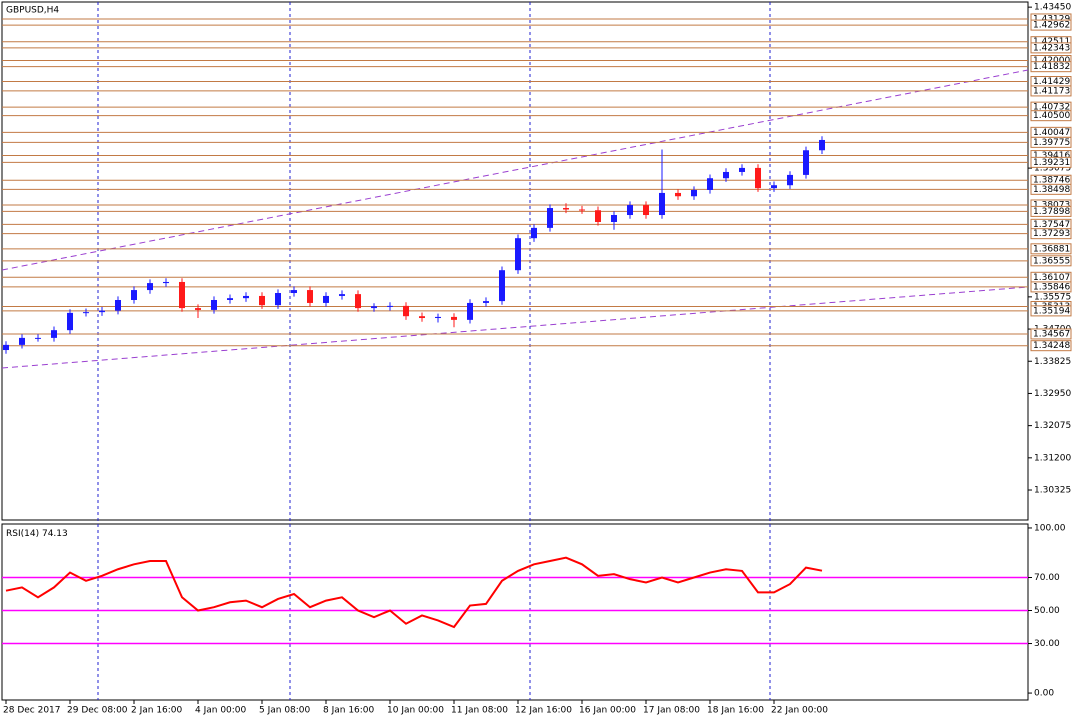  I want to click on level-label: 1.41832, so click(1051, 67).